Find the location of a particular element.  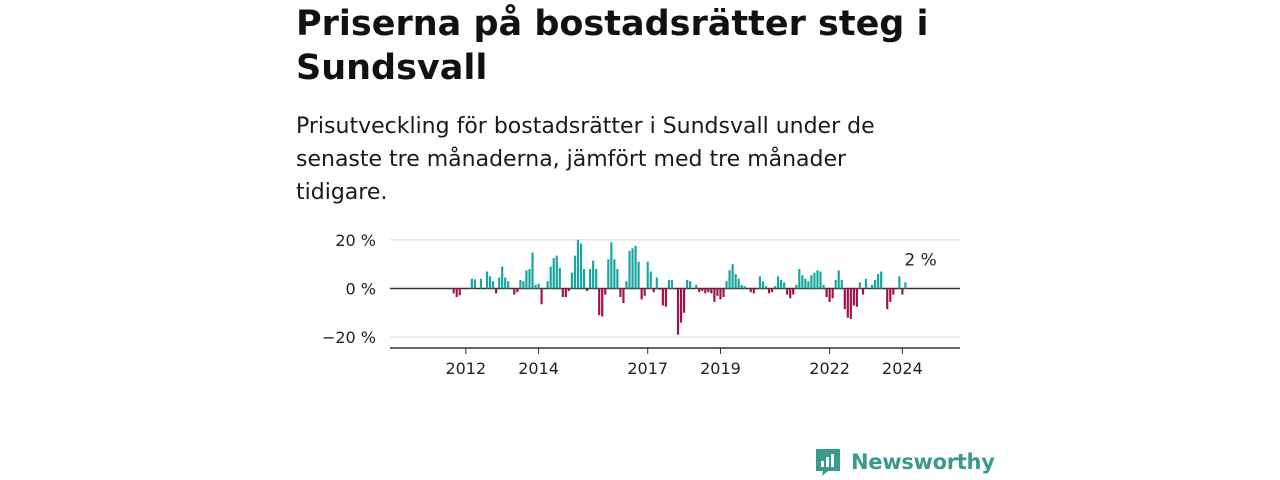

newsworthy-logo-icon is located at coordinates (828, 462).